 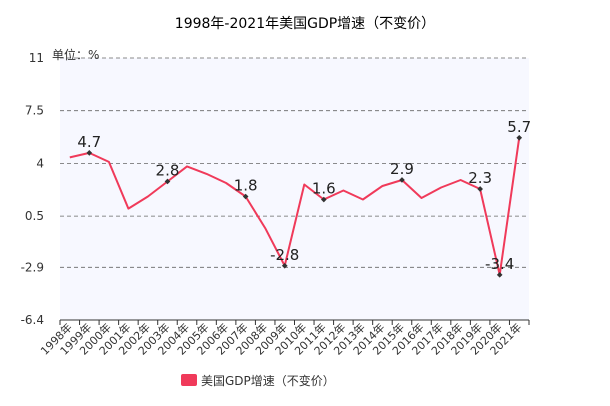 What do you see at coordinates (34, 111) in the screenshot?
I see `y-tick-label: 7.5` at bounding box center [34, 111].